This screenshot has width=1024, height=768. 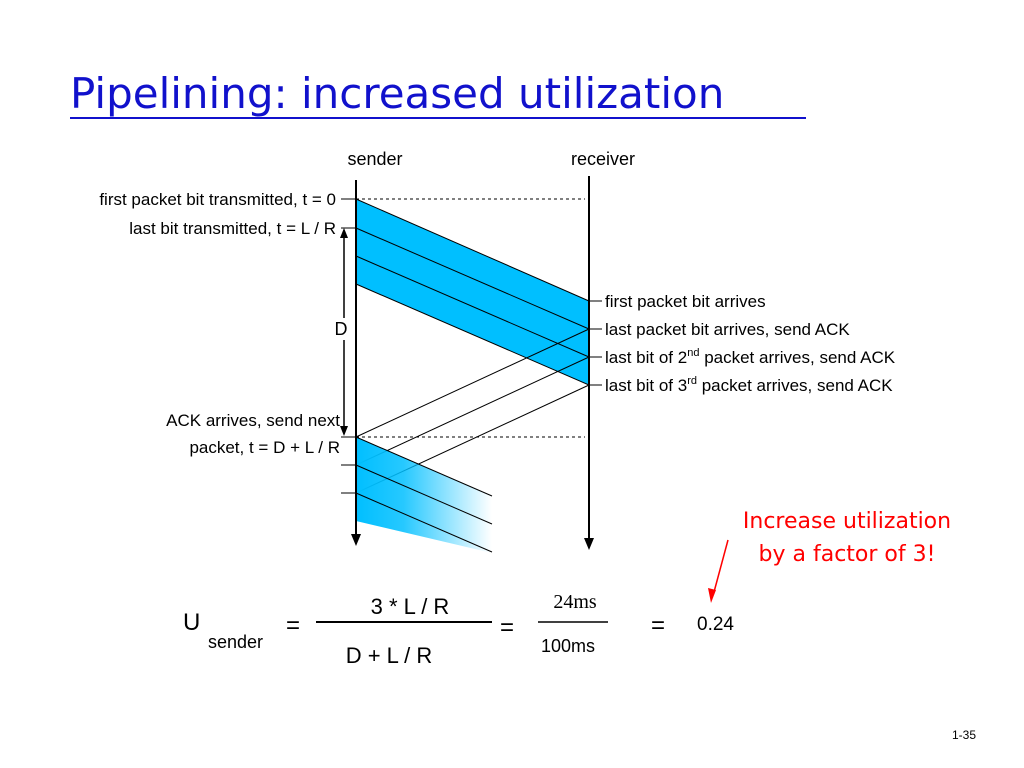 I want to click on receiver-timeline-arrowhead, so click(x=589, y=544).